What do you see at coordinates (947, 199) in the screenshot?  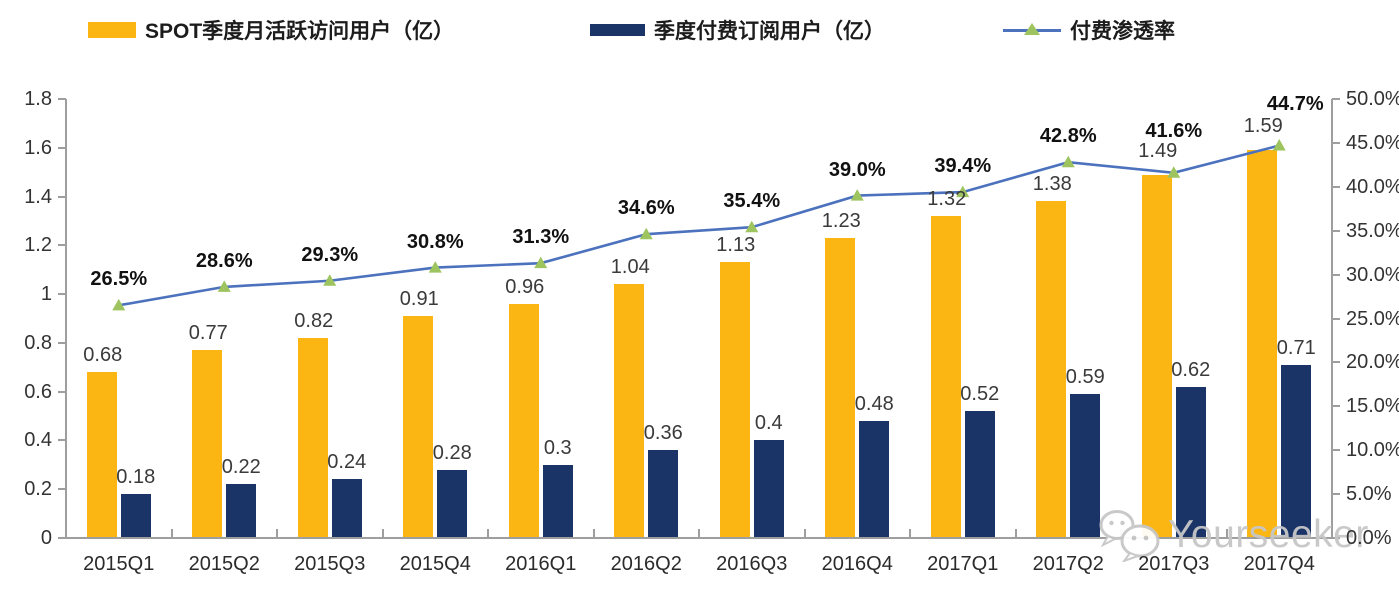 I see `mau-value-label: 1.32` at bounding box center [947, 199].